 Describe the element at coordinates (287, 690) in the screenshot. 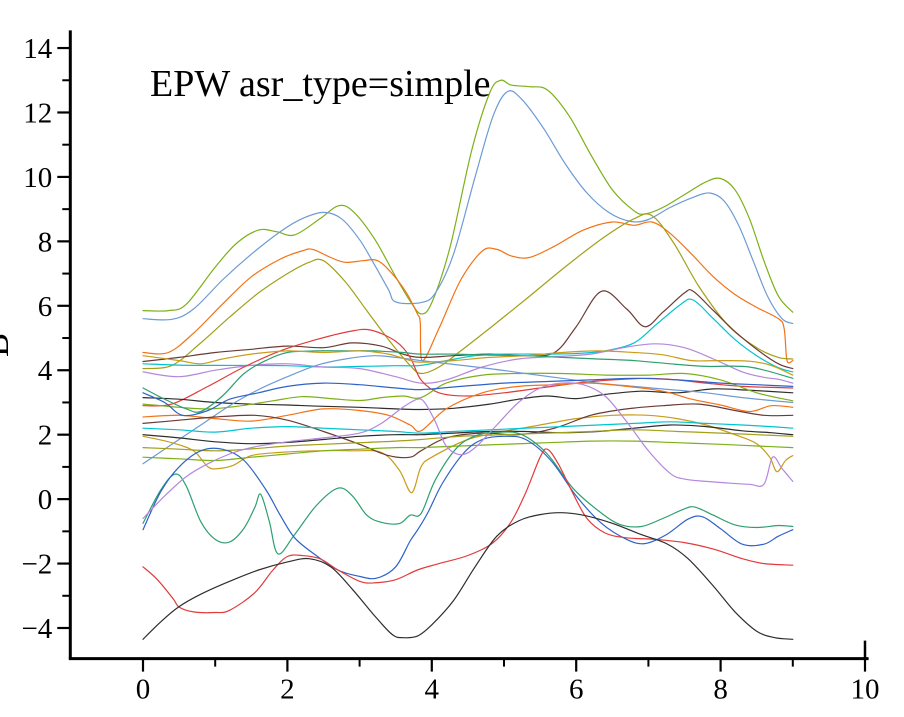

I see `x-tick-label: 2` at that location.